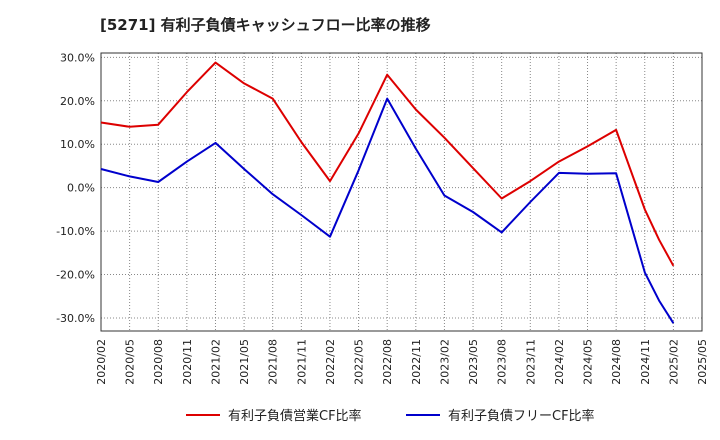 The height and width of the screenshot is (440, 720). Describe the element at coordinates (330, 362) in the screenshot. I see `x-tick-label: 2022/02` at that location.